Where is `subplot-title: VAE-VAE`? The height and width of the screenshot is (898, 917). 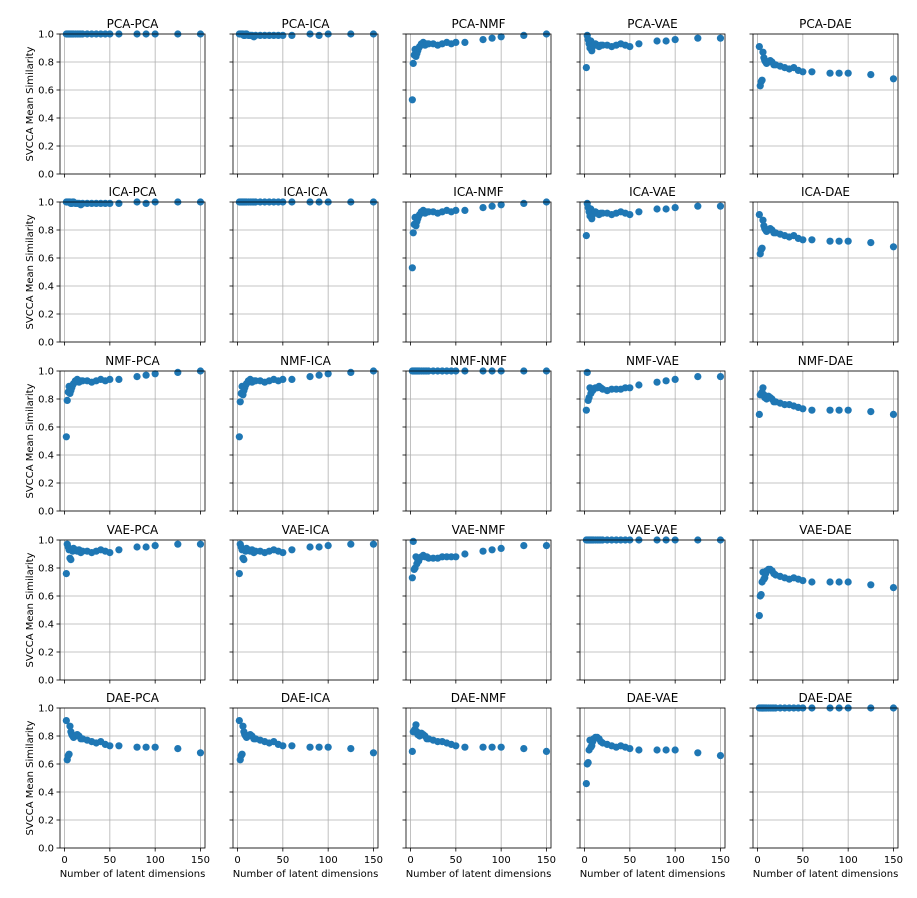 subplot-title: VAE-VAE is located at coordinates (652, 530).